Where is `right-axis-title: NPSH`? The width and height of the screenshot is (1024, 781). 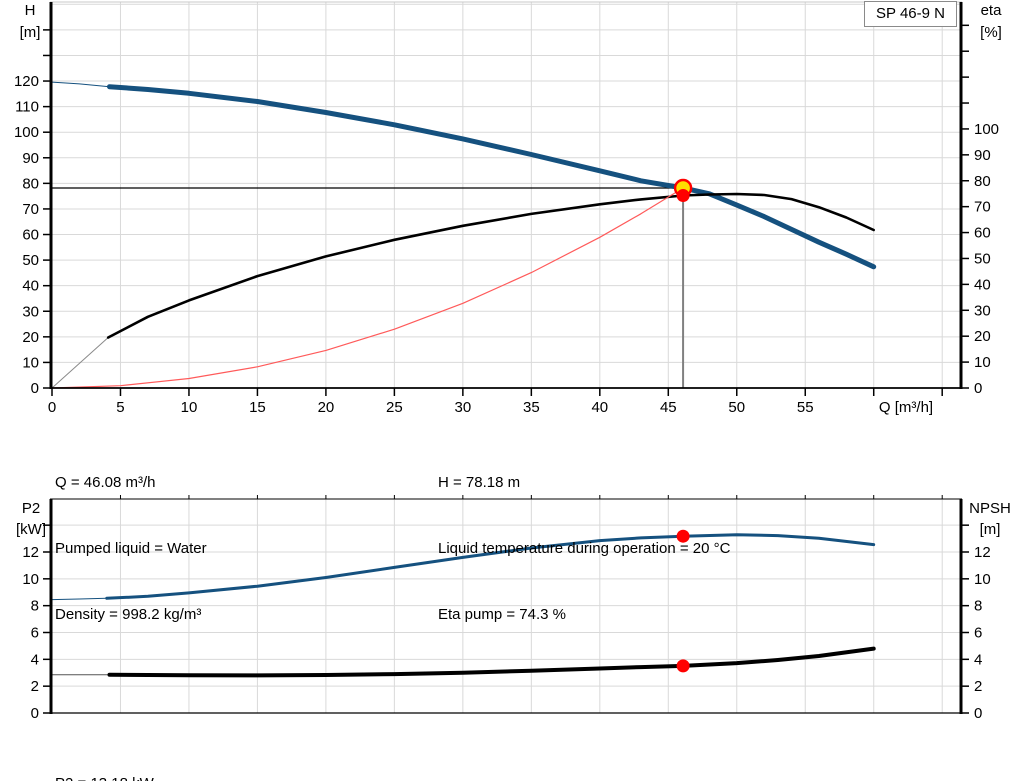 right-axis-title: NPSH is located at coordinates (990, 508).